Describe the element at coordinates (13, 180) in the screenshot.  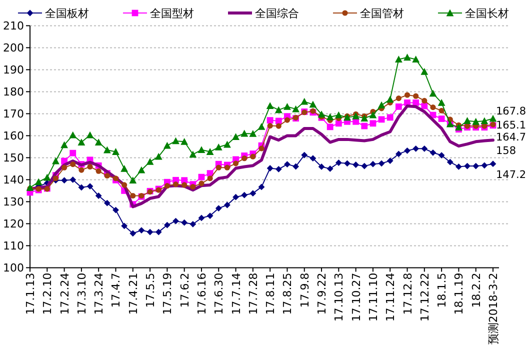
I see `y-tick-label: 140` at that location.